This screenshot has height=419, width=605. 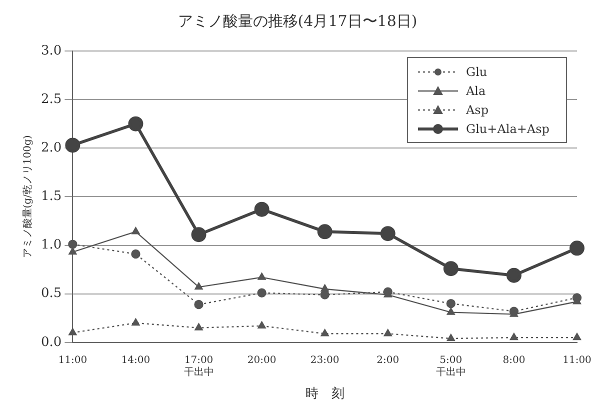 What do you see at coordinates (324, 394) in the screenshot?
I see `x-axis-title: 時 刻` at bounding box center [324, 394].